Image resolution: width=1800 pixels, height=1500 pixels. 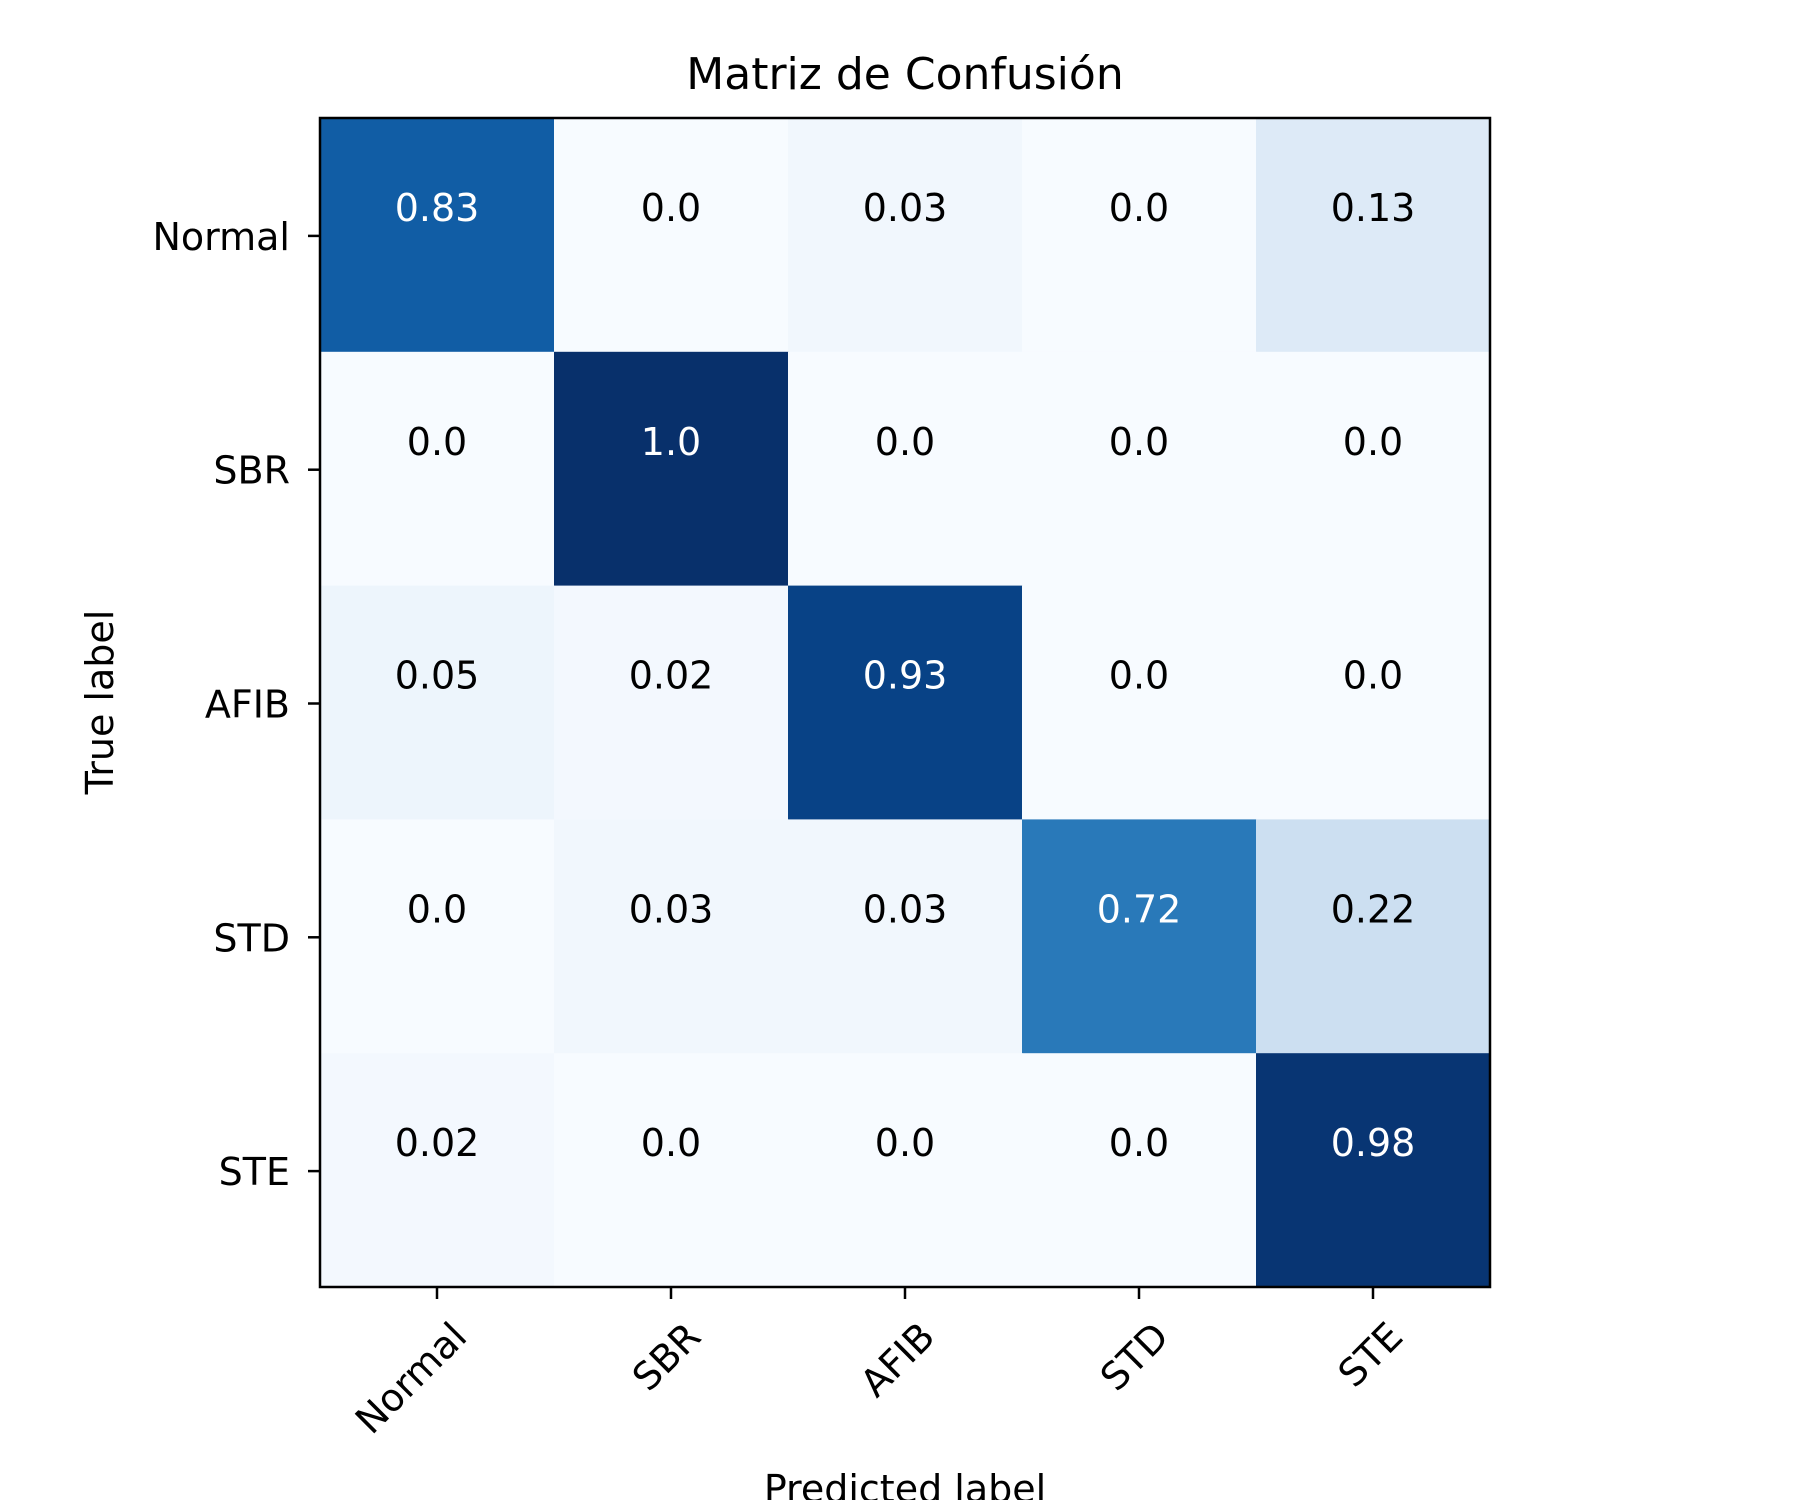 I want to click on cell-value-label: 0.05, so click(x=437, y=676).